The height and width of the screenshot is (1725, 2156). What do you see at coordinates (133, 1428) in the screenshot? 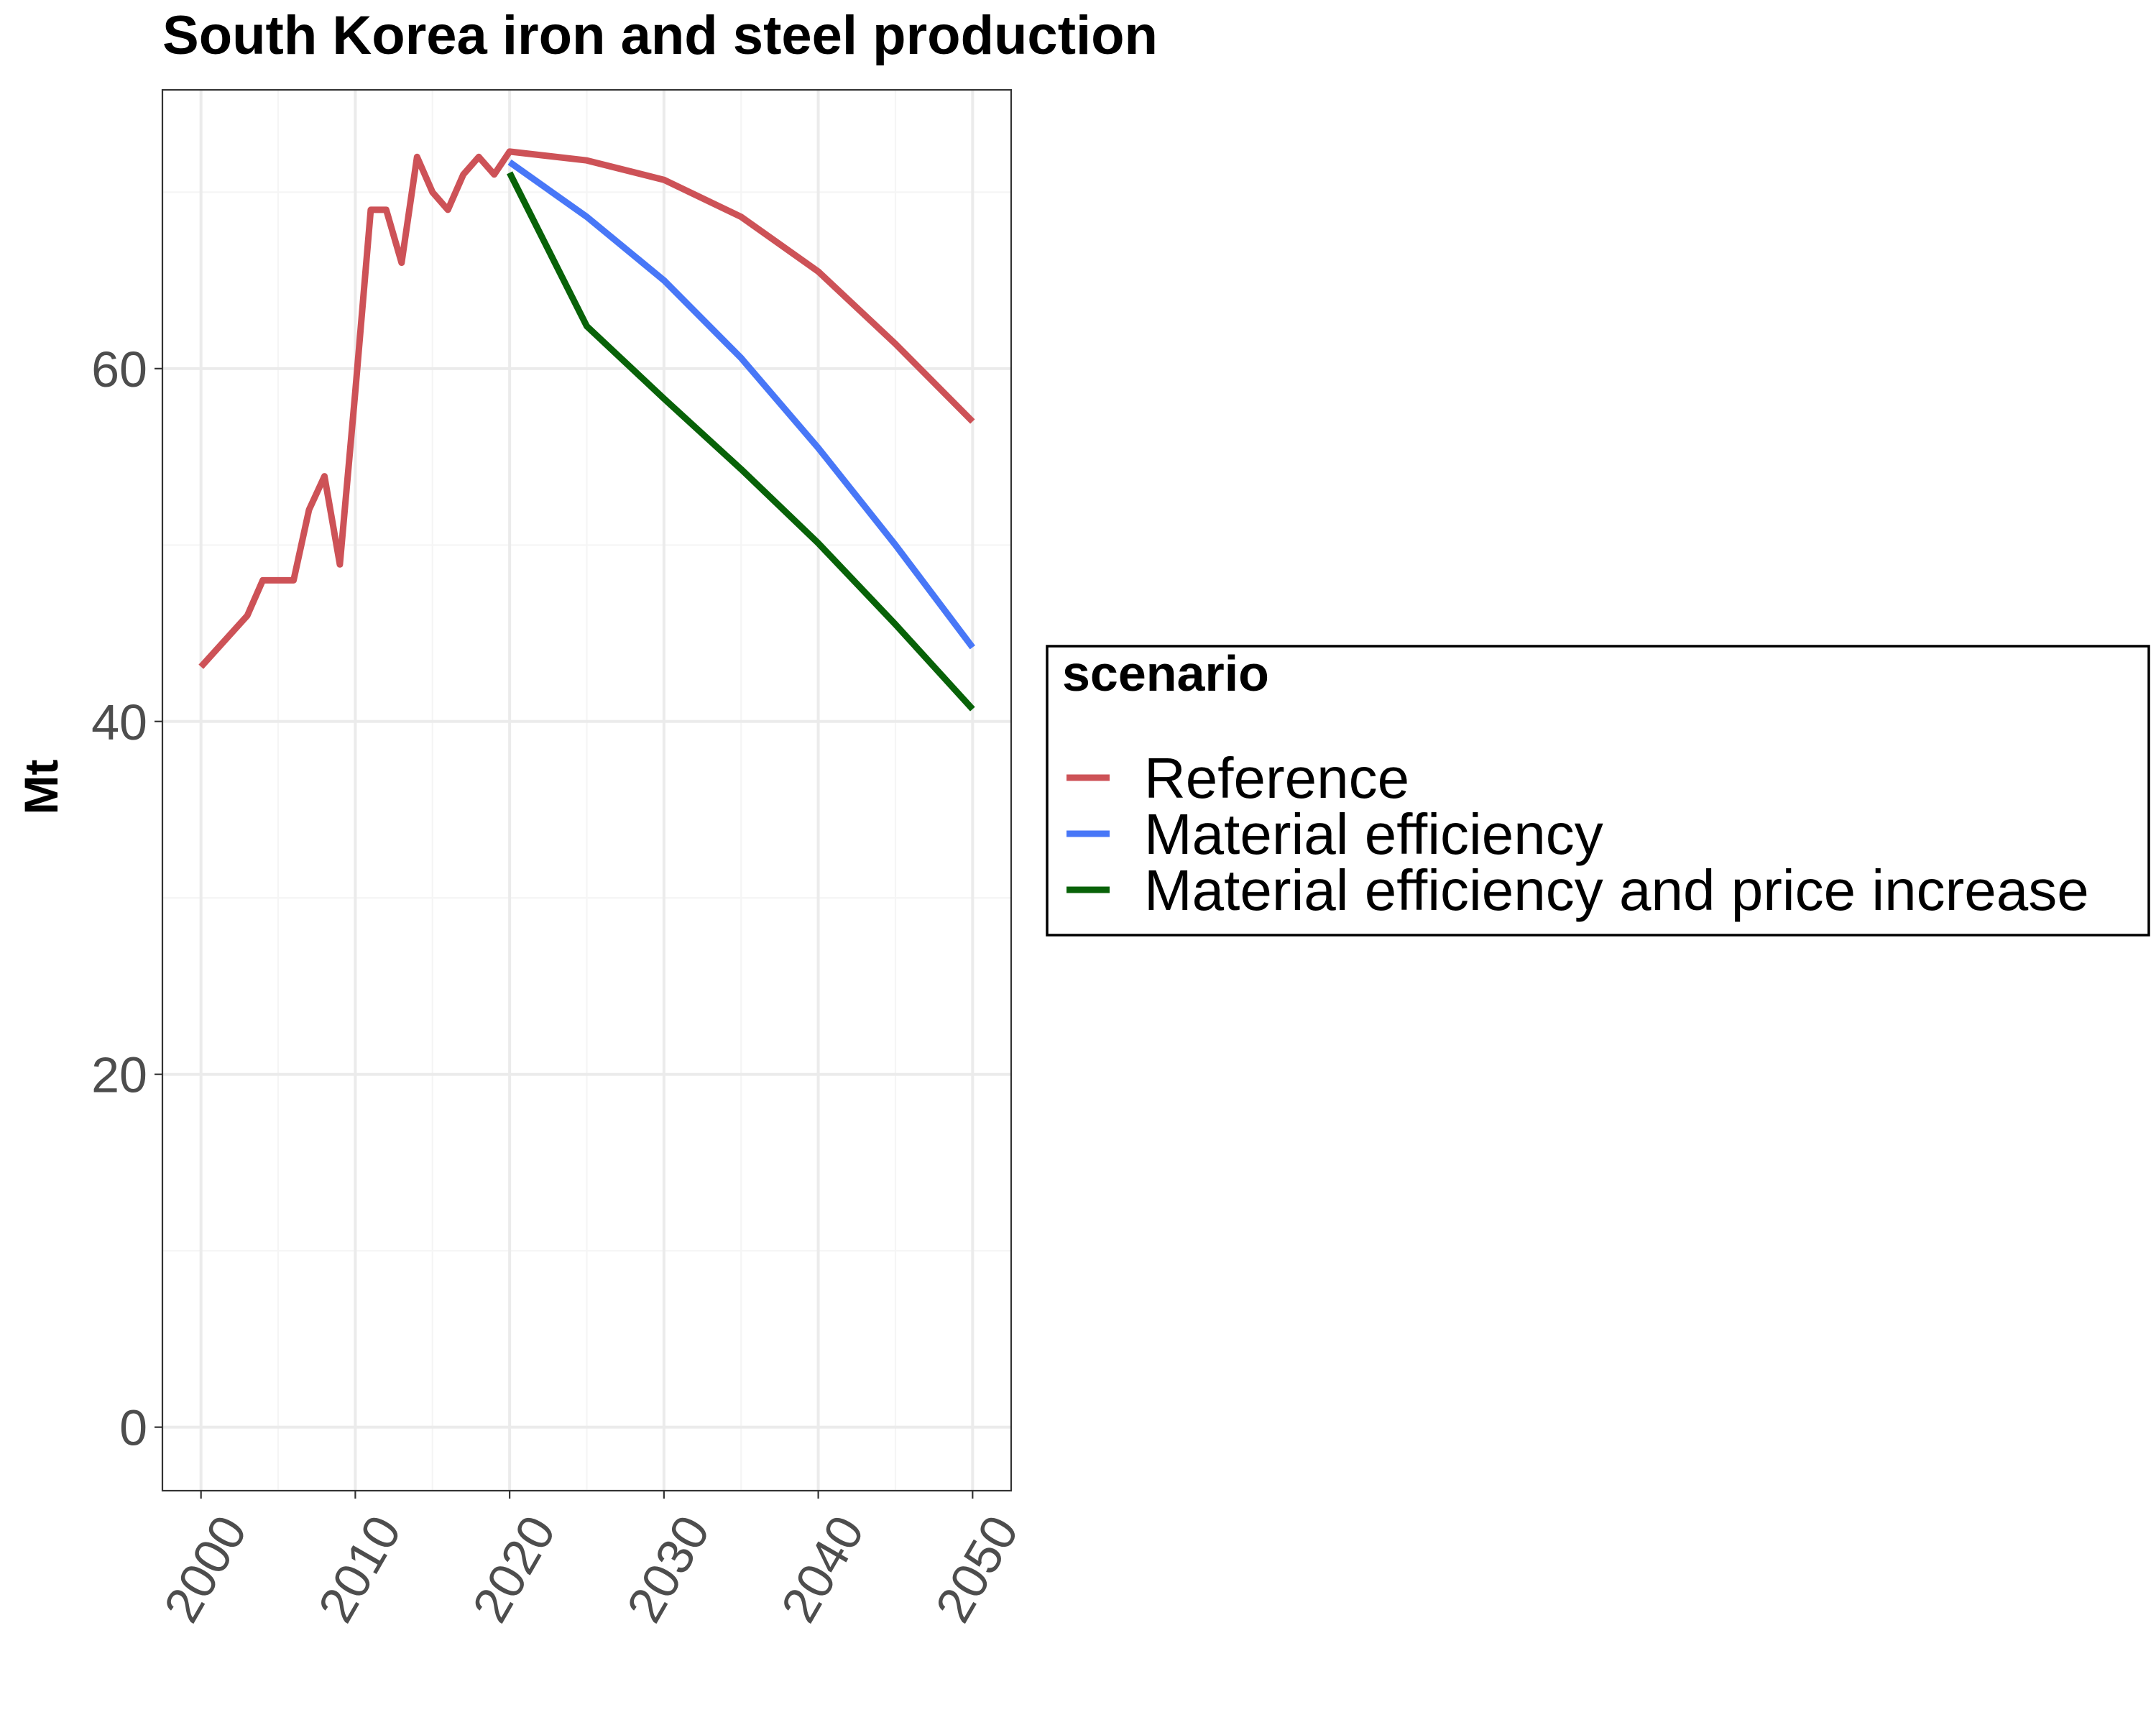
I see `y-tick-label: 0` at bounding box center [133, 1428].